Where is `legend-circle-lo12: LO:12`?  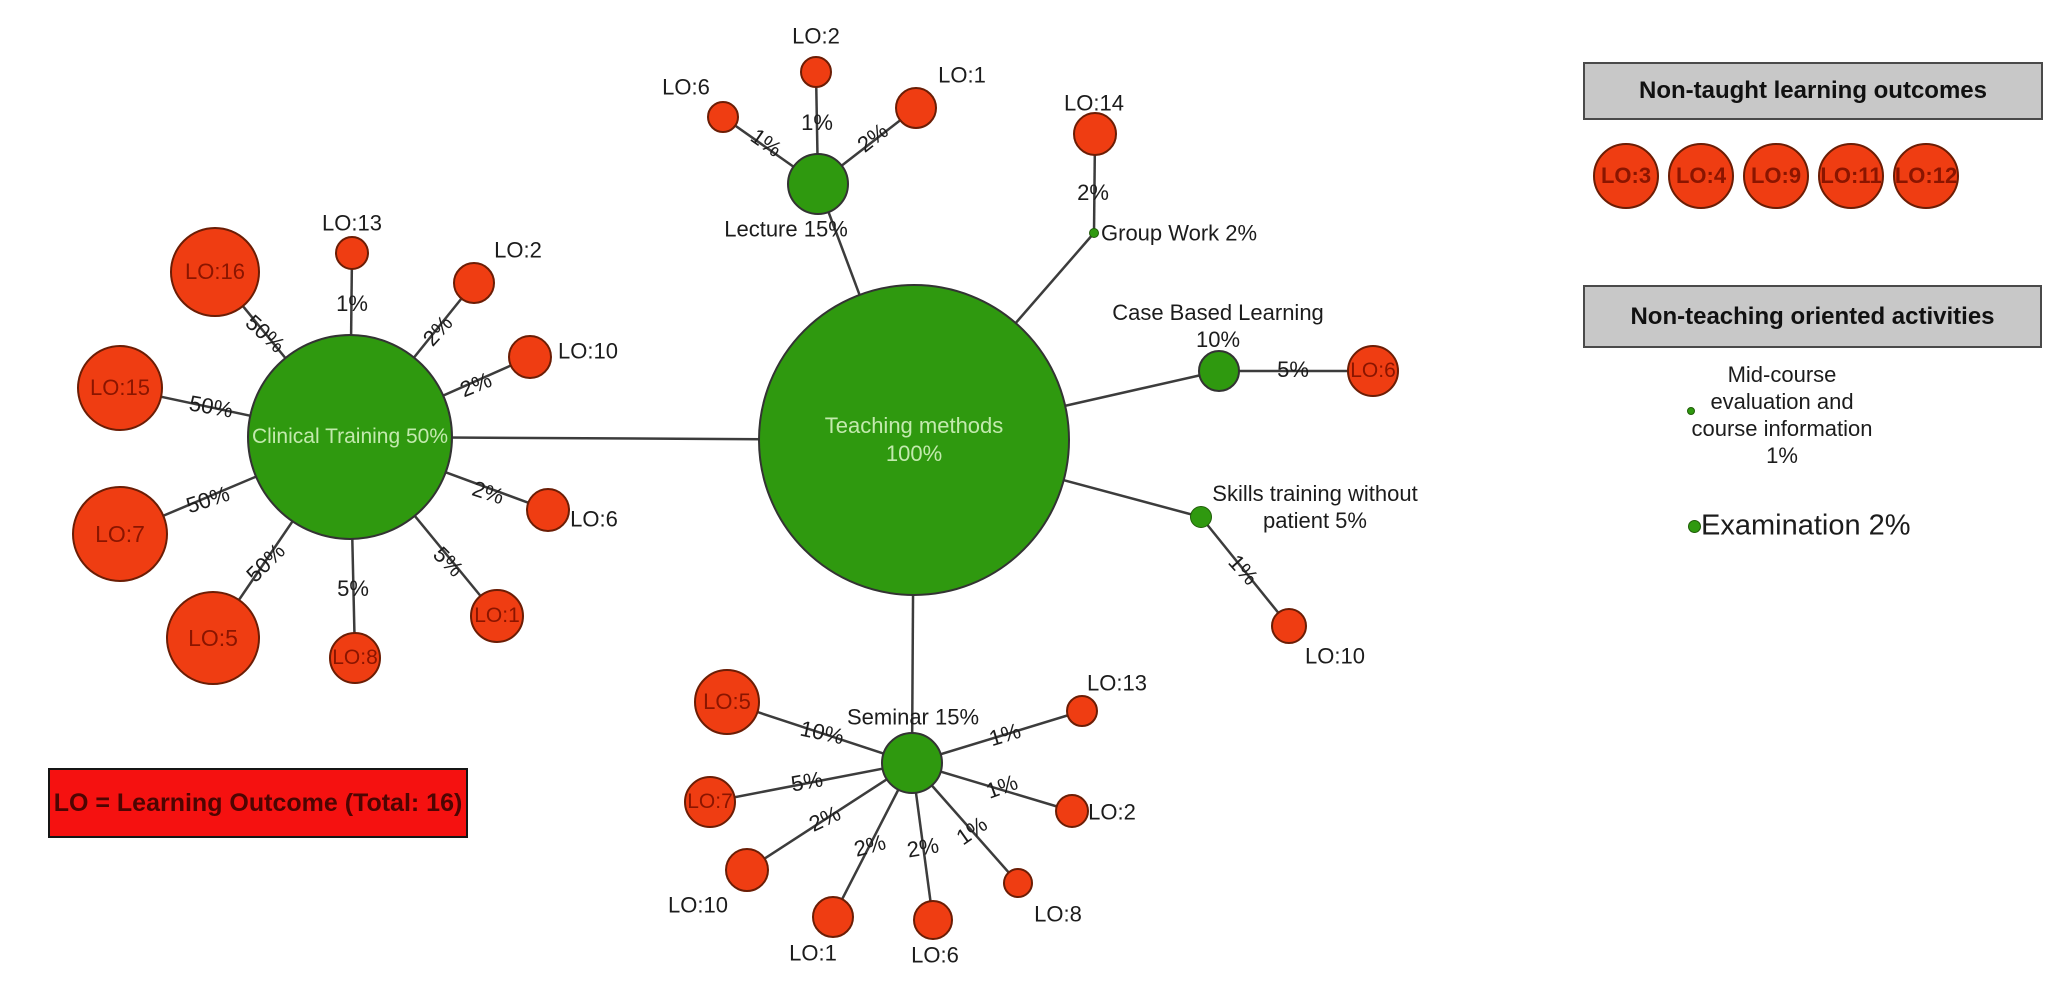
legend-circle-lo12: LO:12 is located at coordinates (1926, 176).